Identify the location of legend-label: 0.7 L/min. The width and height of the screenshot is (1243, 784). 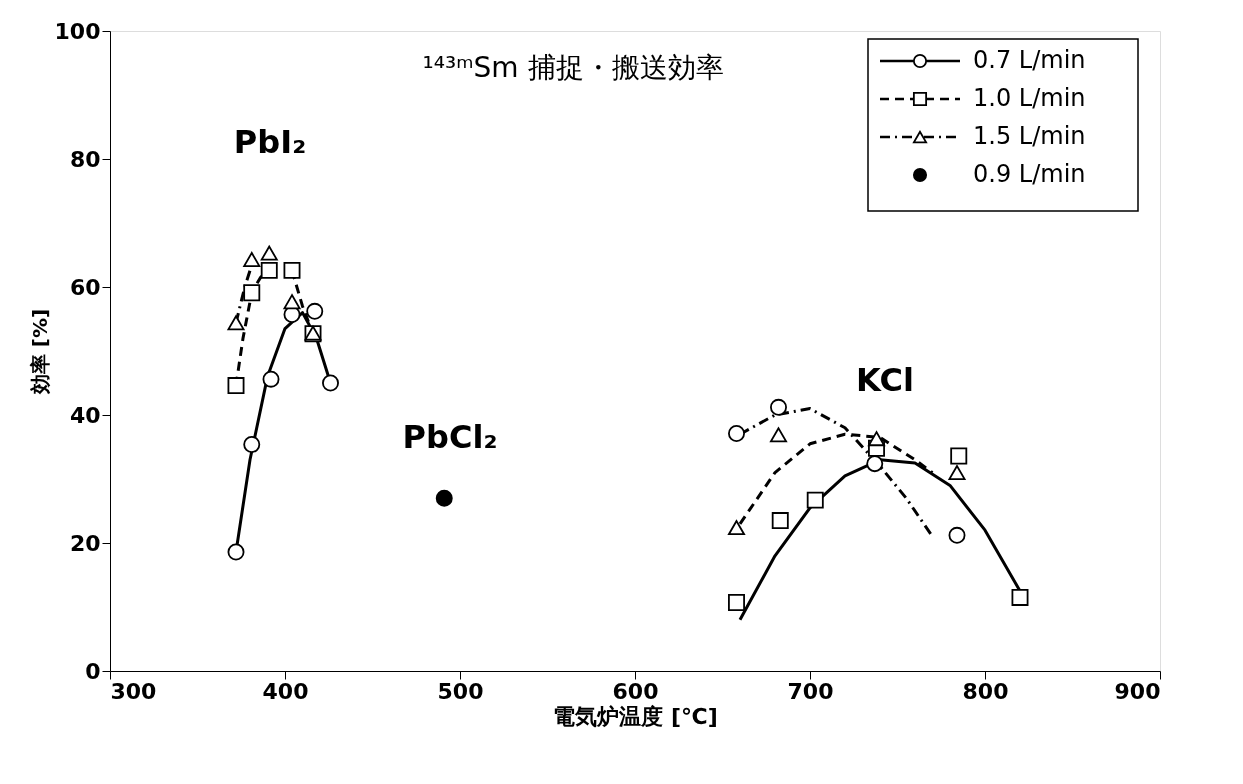
(1029, 60).